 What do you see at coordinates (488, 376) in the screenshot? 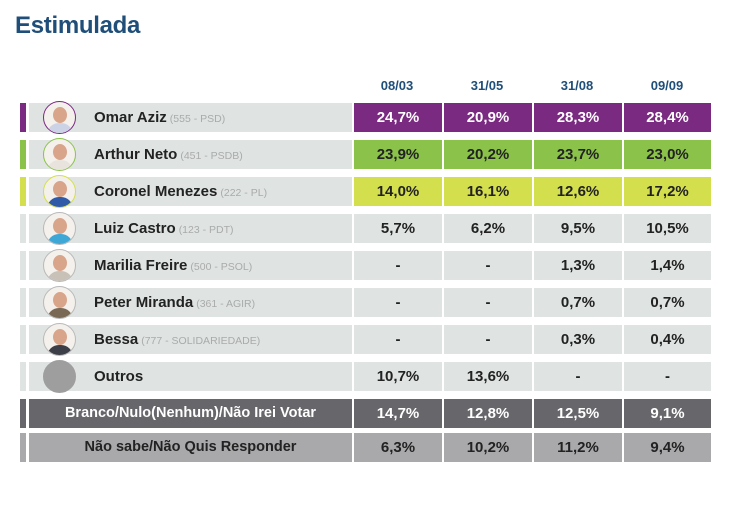
I see `value-cell: 13,6%` at bounding box center [488, 376].